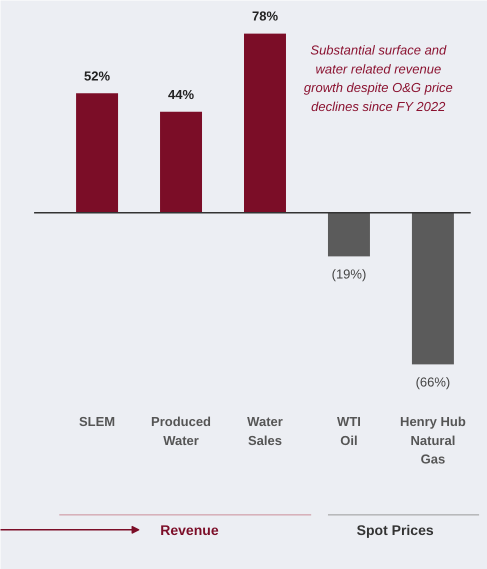 This screenshot has height=569, width=487. I want to click on data-label: (19%), so click(349, 274).